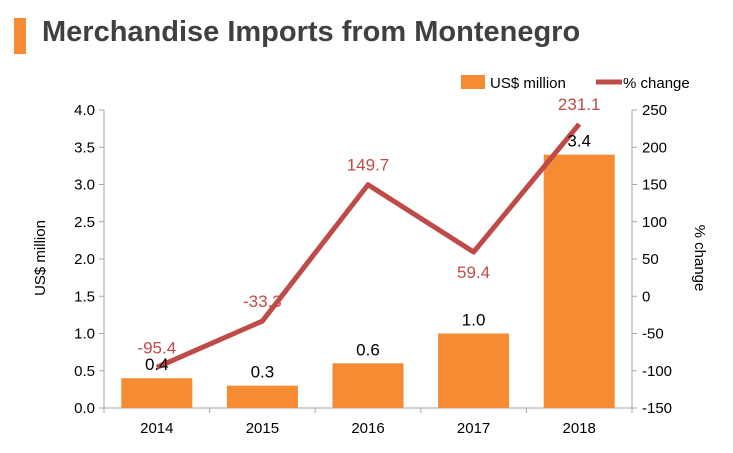 Image resolution: width=733 pixels, height=453 pixels. I want to click on x-tick-label: 2016, so click(367, 428).